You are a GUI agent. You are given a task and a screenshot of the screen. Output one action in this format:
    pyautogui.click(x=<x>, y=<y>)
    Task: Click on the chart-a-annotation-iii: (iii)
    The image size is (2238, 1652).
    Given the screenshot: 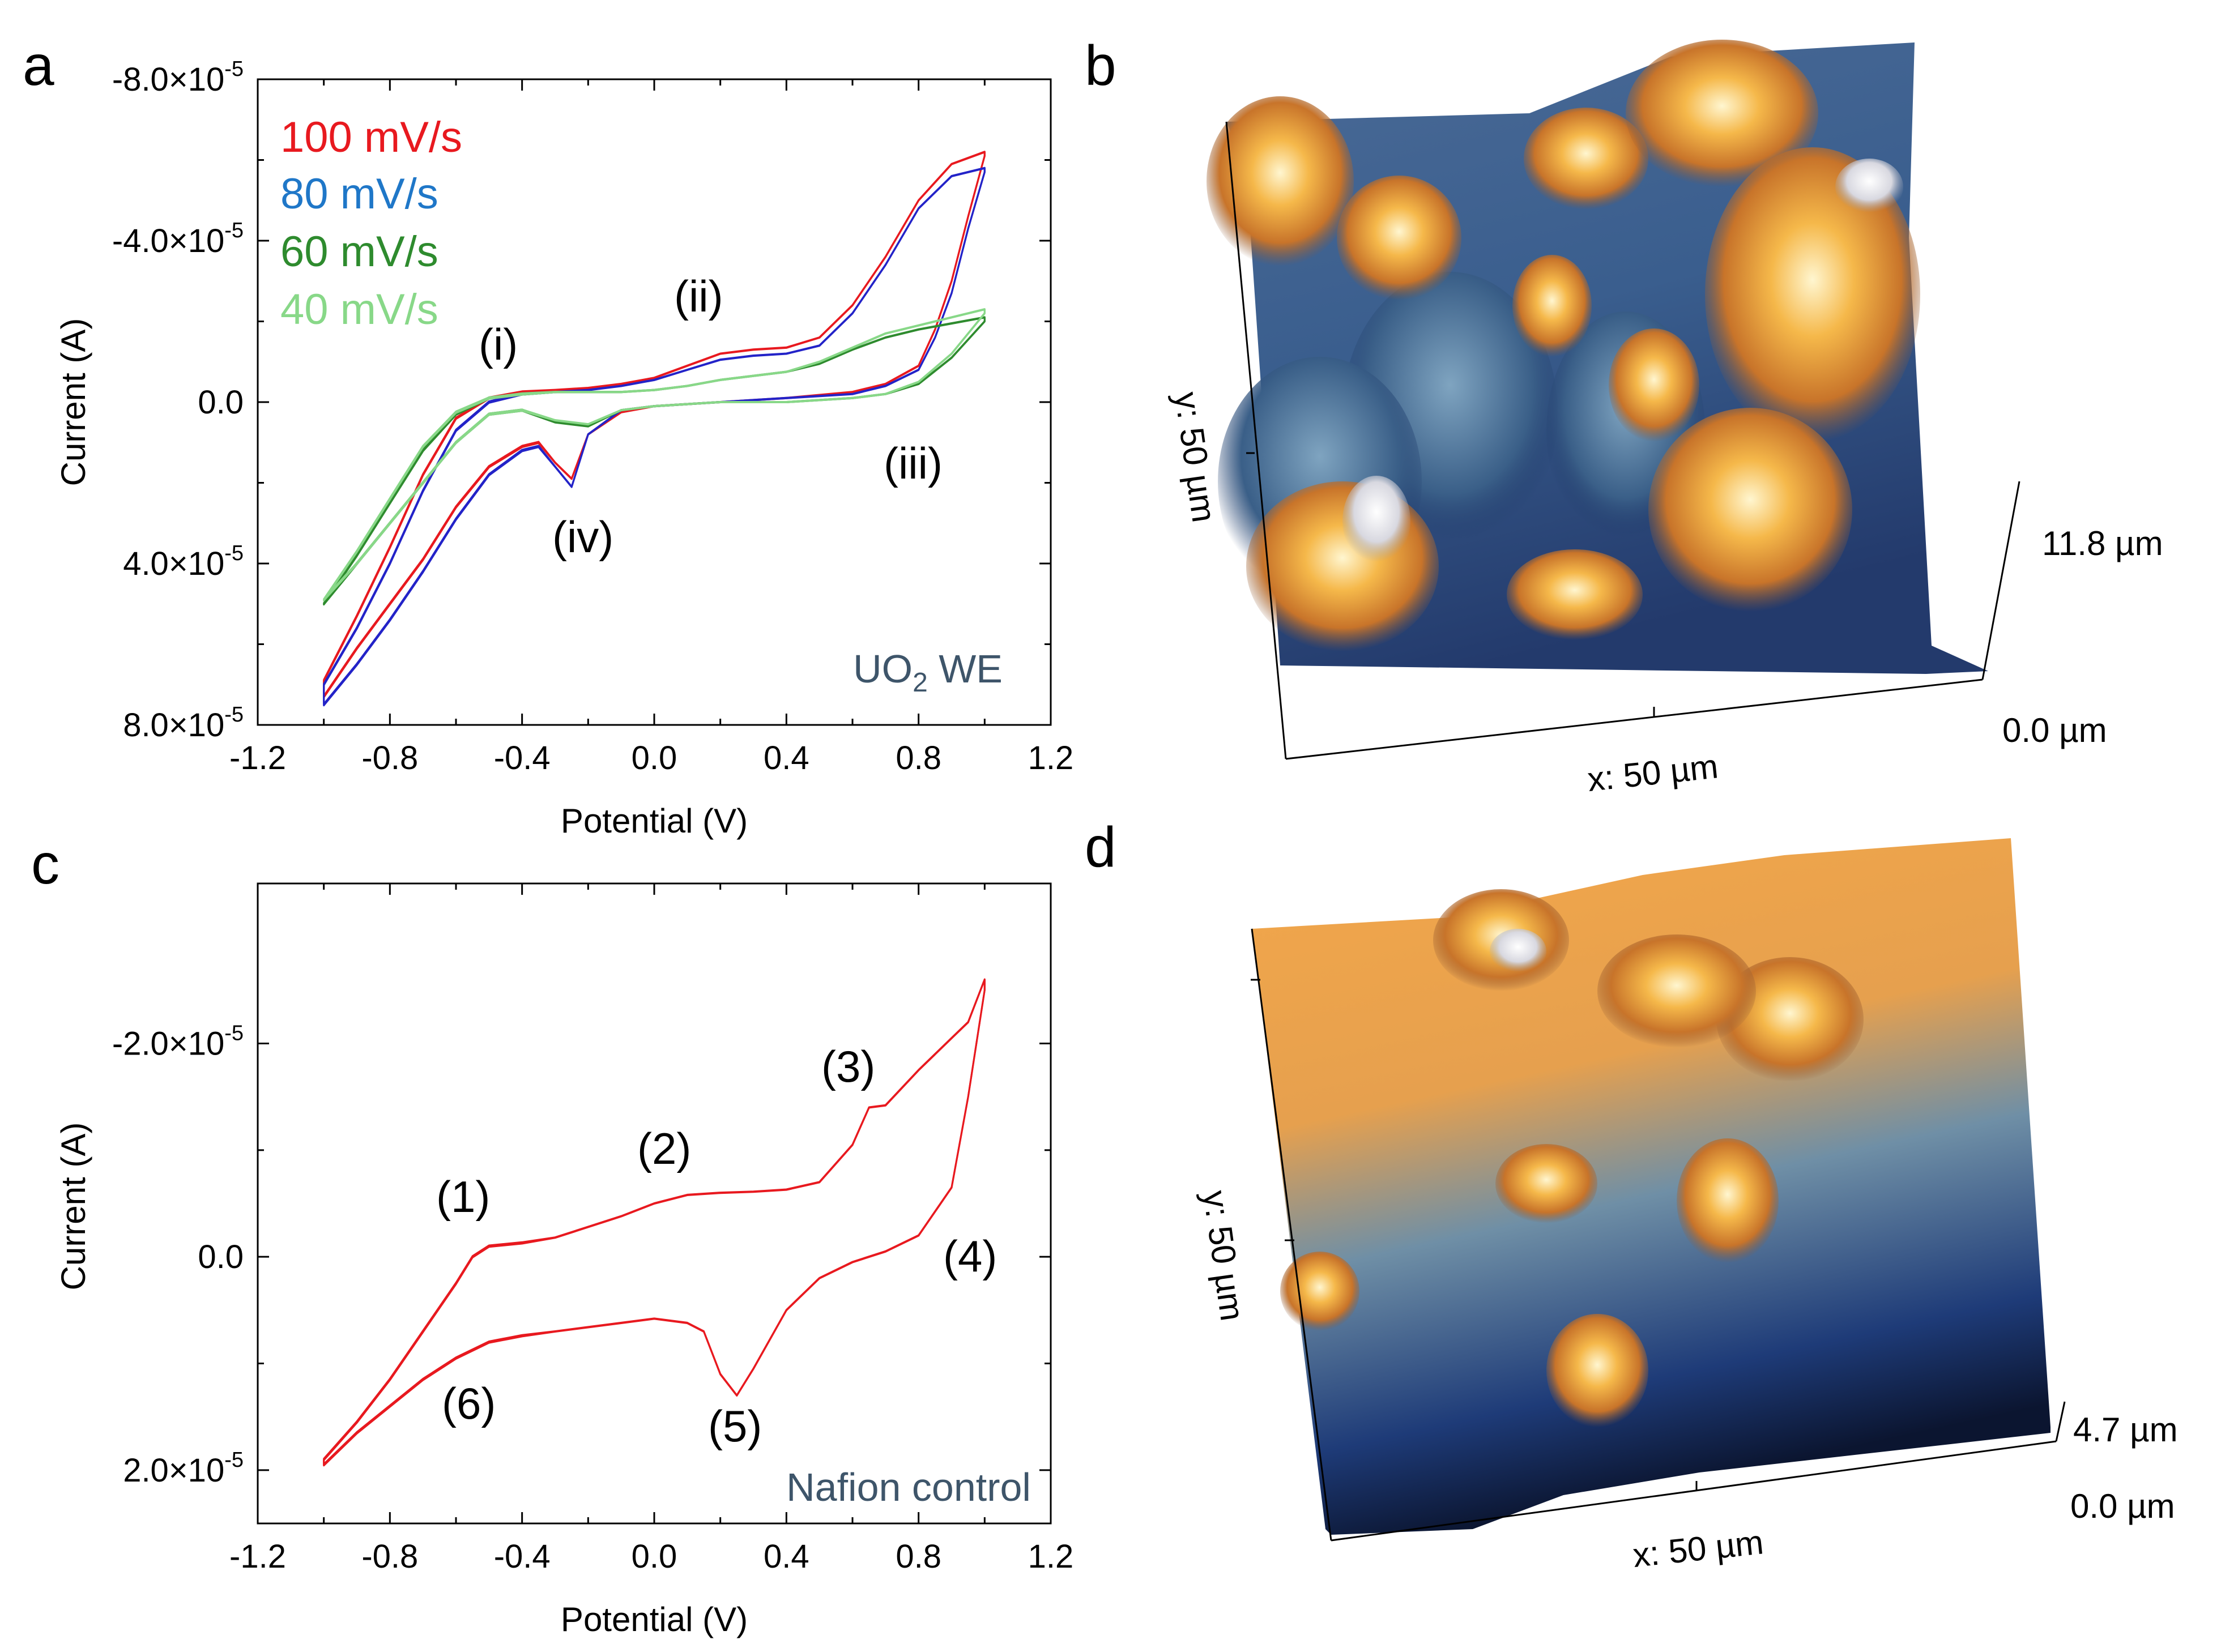 What is the action you would take?
    pyautogui.click(x=913, y=463)
    